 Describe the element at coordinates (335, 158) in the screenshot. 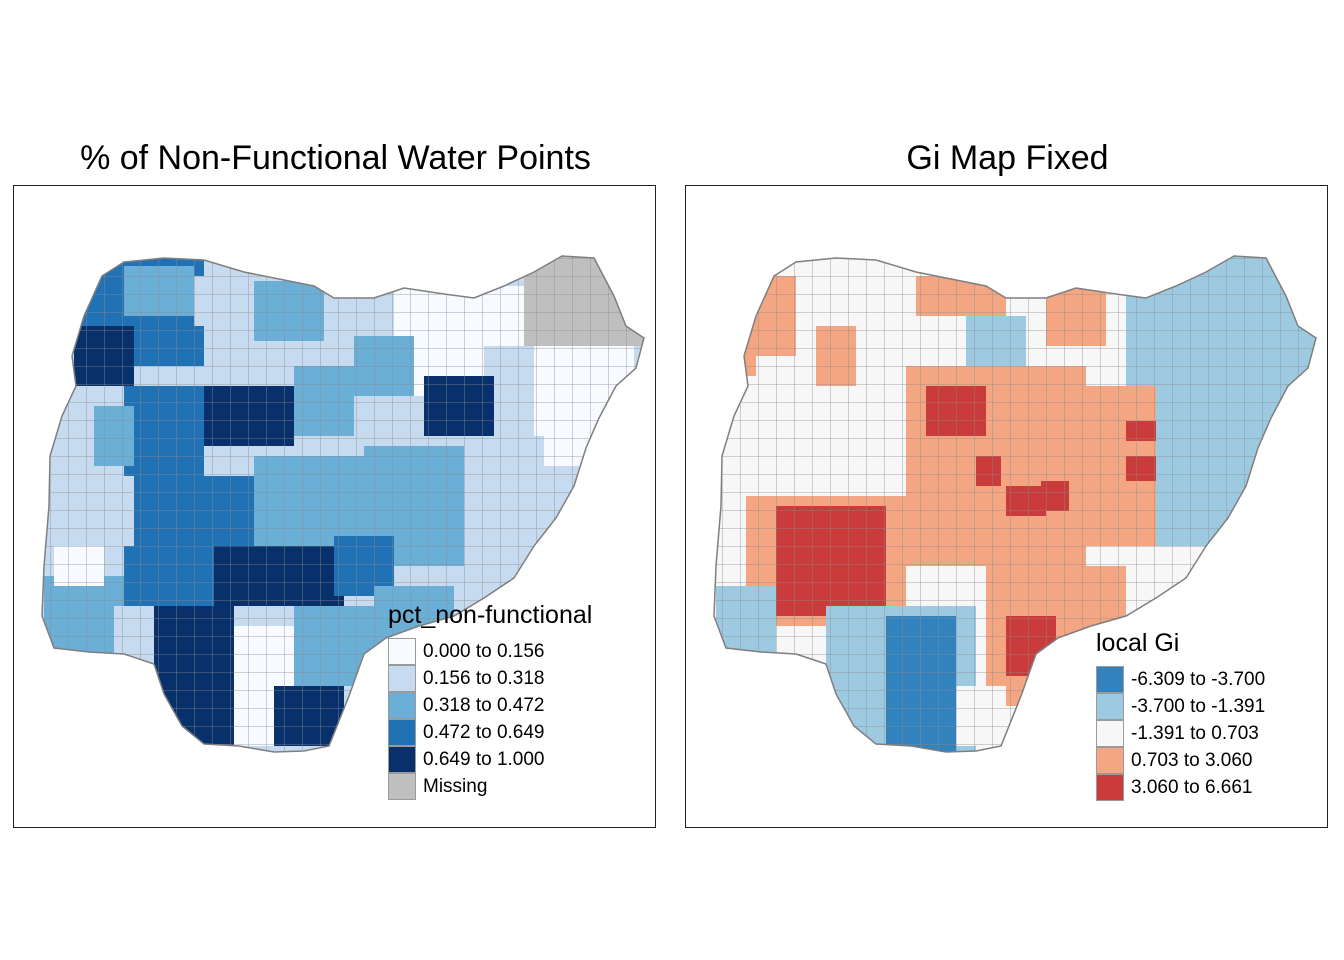

I see `map-title-nonfunctional: % of Non-Functional Water Points` at that location.